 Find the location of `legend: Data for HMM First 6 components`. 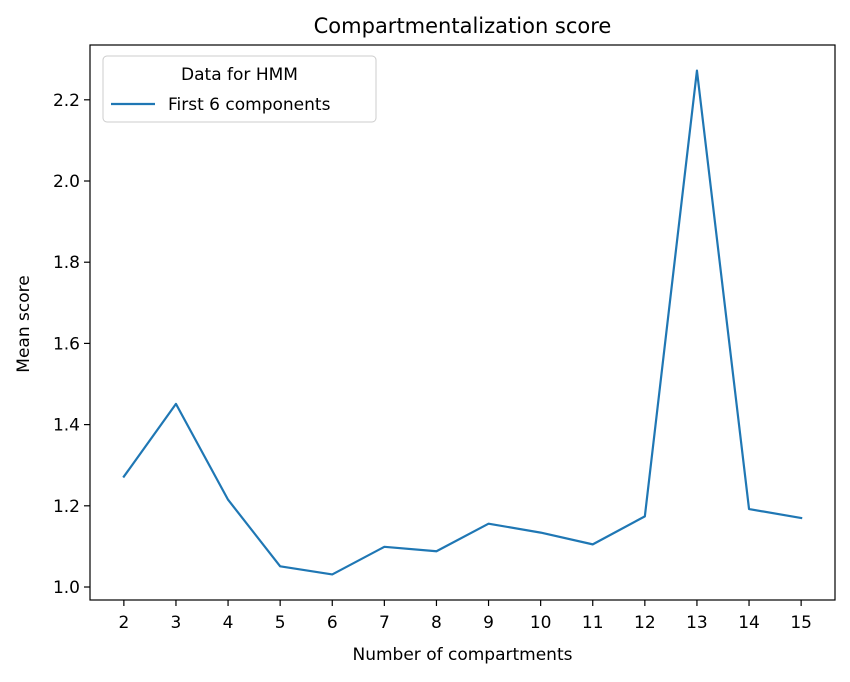

legend: Data for HMM First 6 components is located at coordinates (239, 89).